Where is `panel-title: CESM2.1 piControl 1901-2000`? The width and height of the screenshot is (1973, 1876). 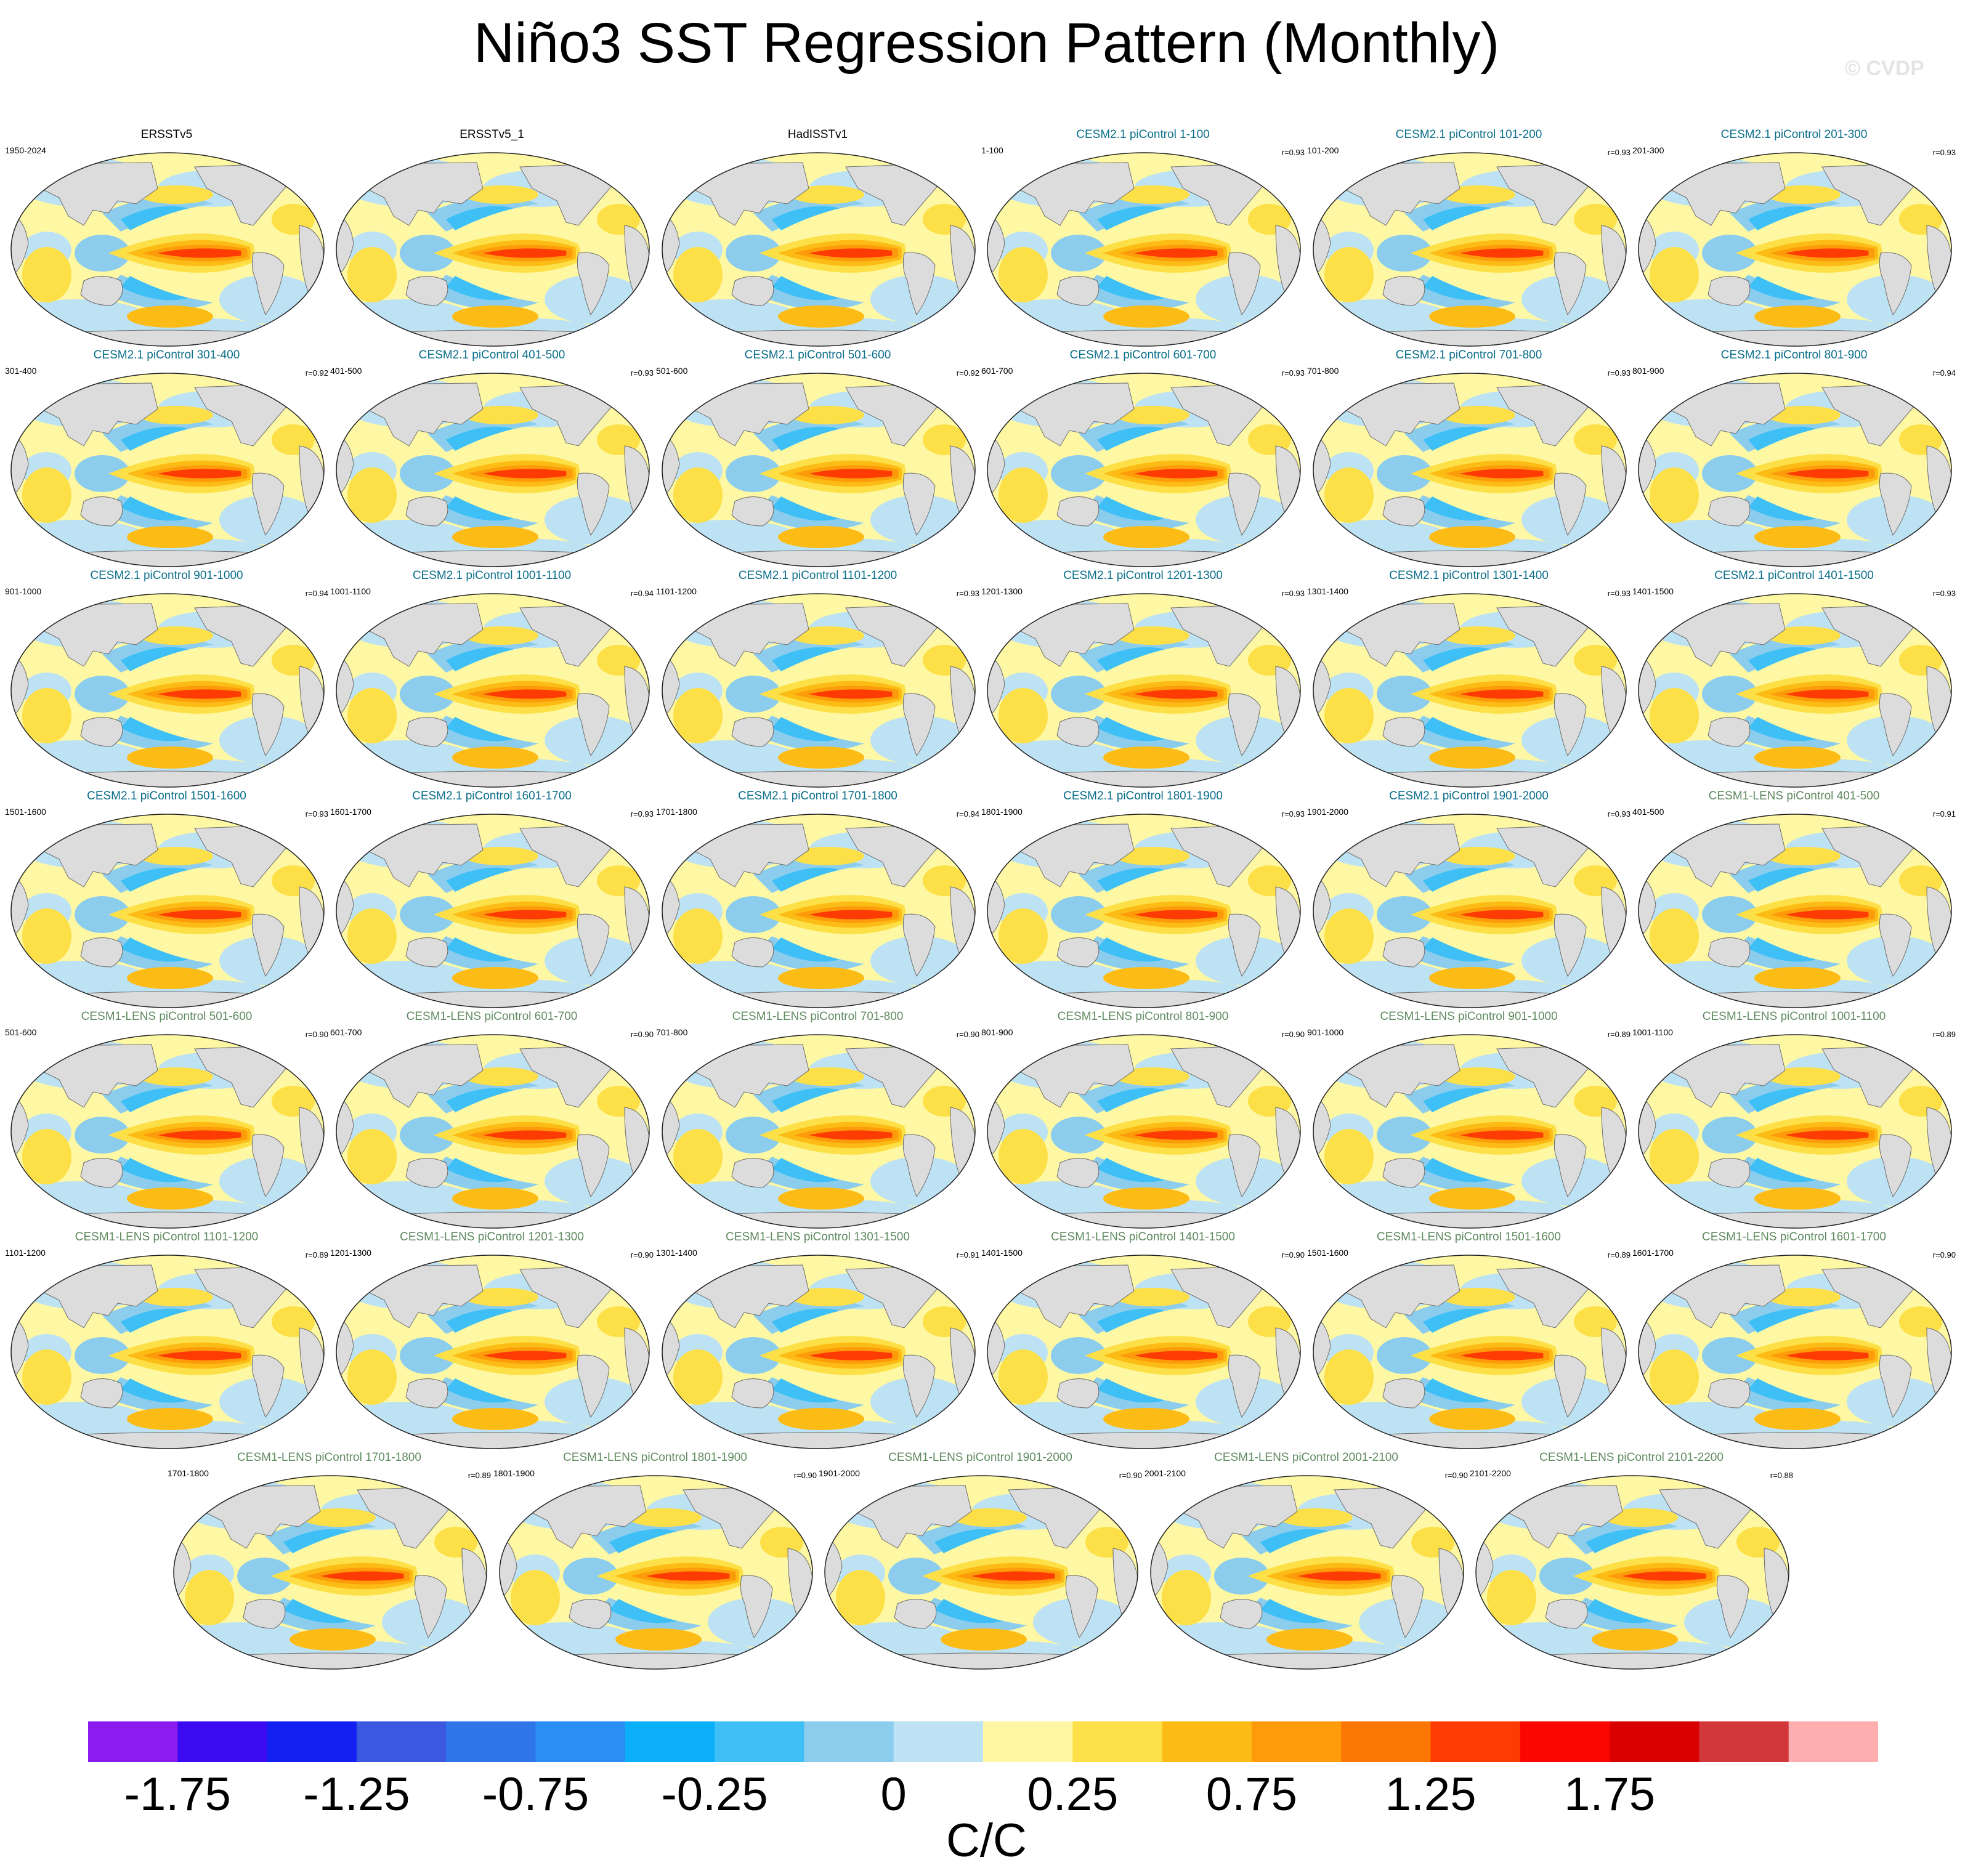
panel-title: CESM2.1 piControl 1901-2000 is located at coordinates (1469, 796).